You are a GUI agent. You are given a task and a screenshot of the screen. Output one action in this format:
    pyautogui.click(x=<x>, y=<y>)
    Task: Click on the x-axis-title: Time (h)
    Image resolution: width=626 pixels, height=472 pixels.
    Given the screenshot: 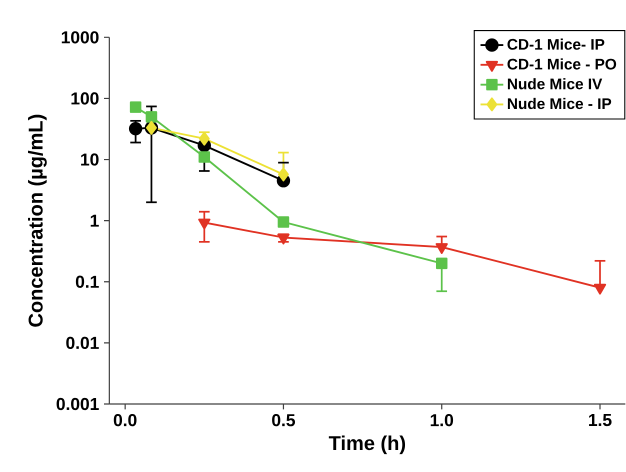 What is the action you would take?
    pyautogui.click(x=367, y=444)
    